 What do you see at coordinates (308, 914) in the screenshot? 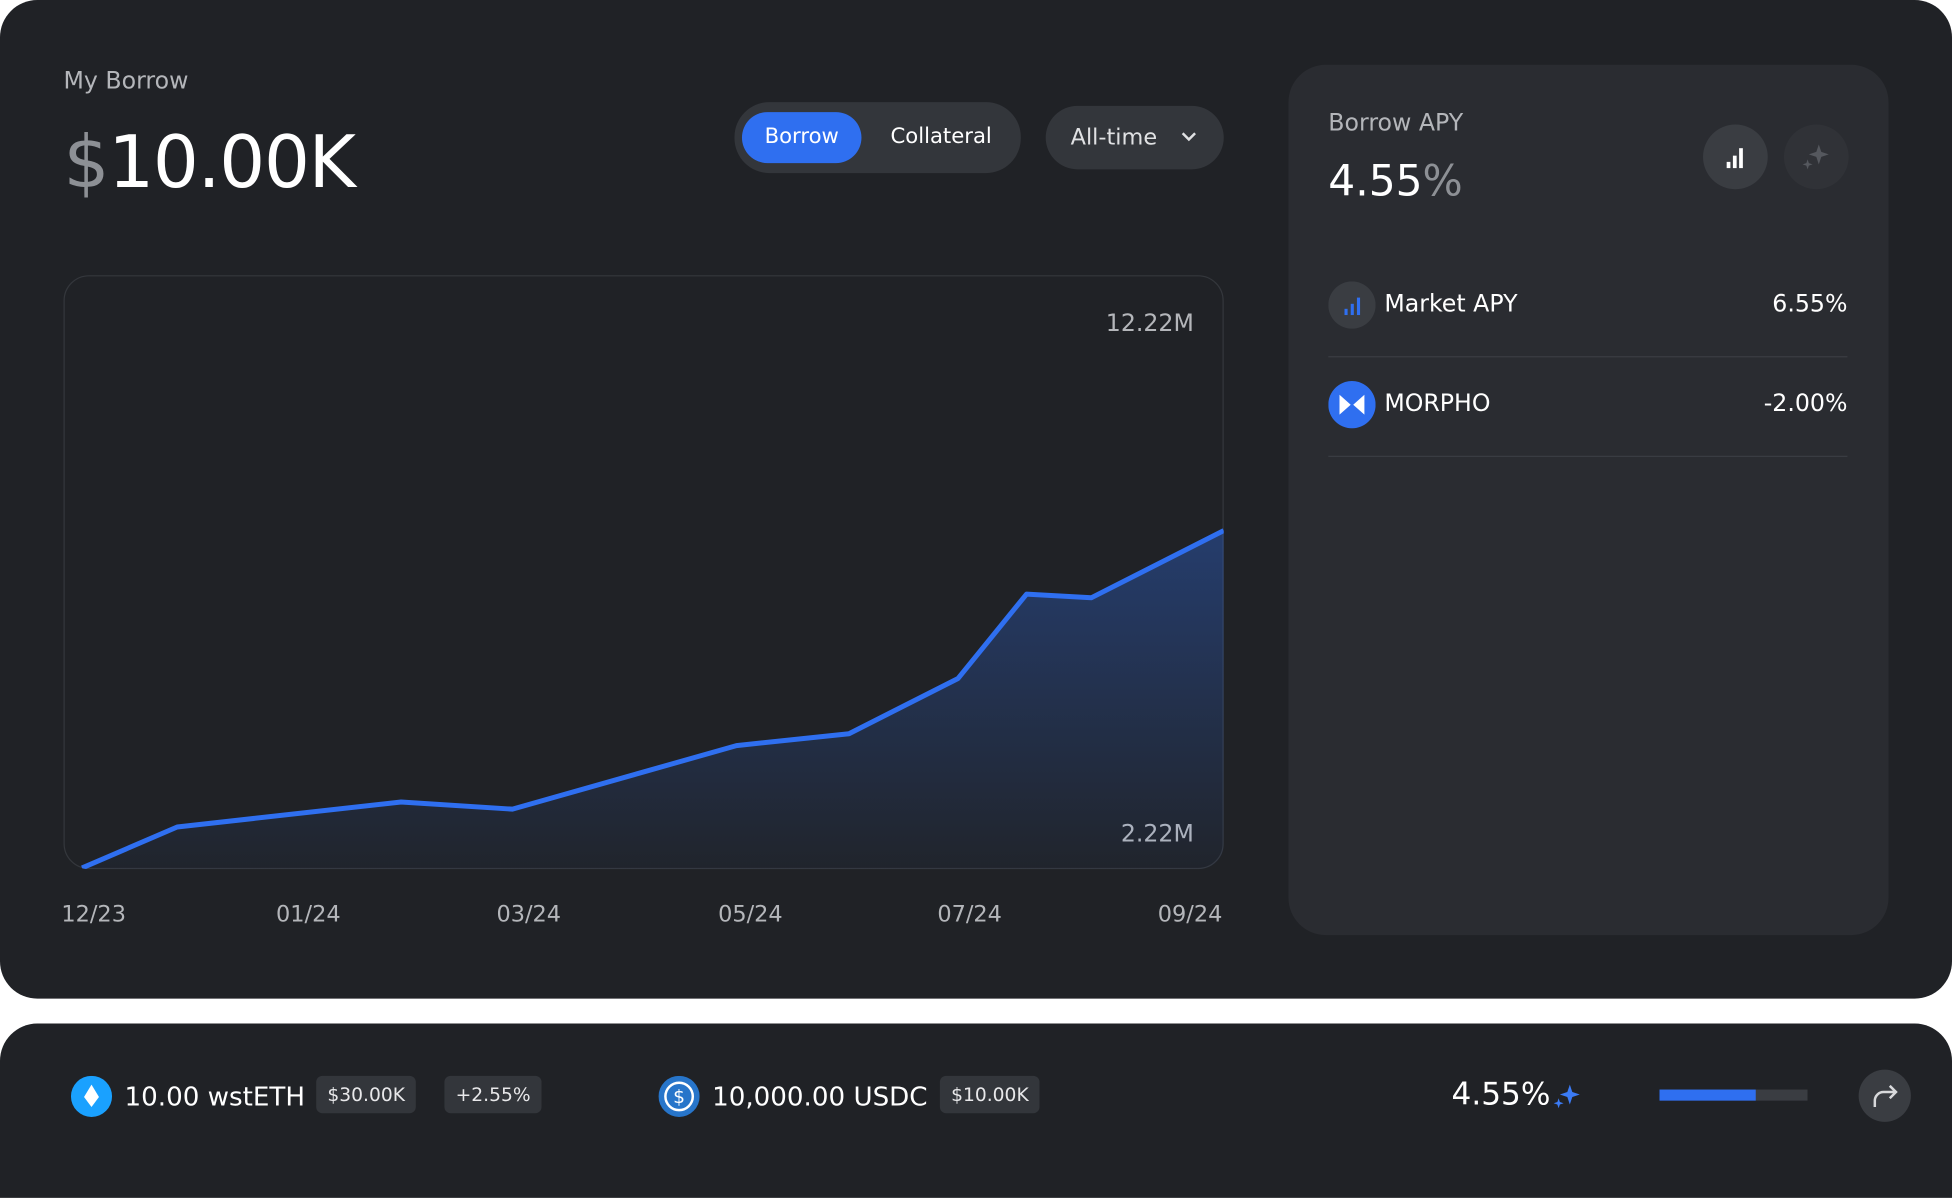
I see `x-tick-label: 01/24` at bounding box center [308, 914].